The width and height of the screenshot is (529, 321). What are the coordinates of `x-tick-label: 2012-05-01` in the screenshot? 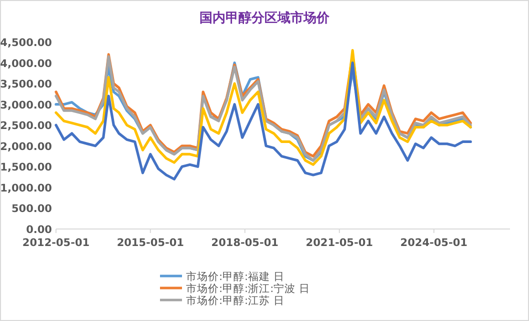 It's located at (56, 243).